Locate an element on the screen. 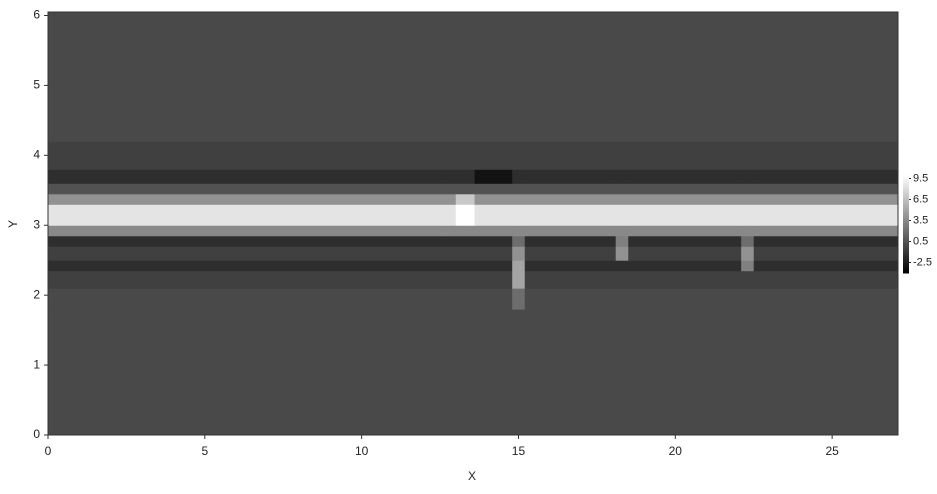  x-tick-label: 0 is located at coordinates (48, 451).